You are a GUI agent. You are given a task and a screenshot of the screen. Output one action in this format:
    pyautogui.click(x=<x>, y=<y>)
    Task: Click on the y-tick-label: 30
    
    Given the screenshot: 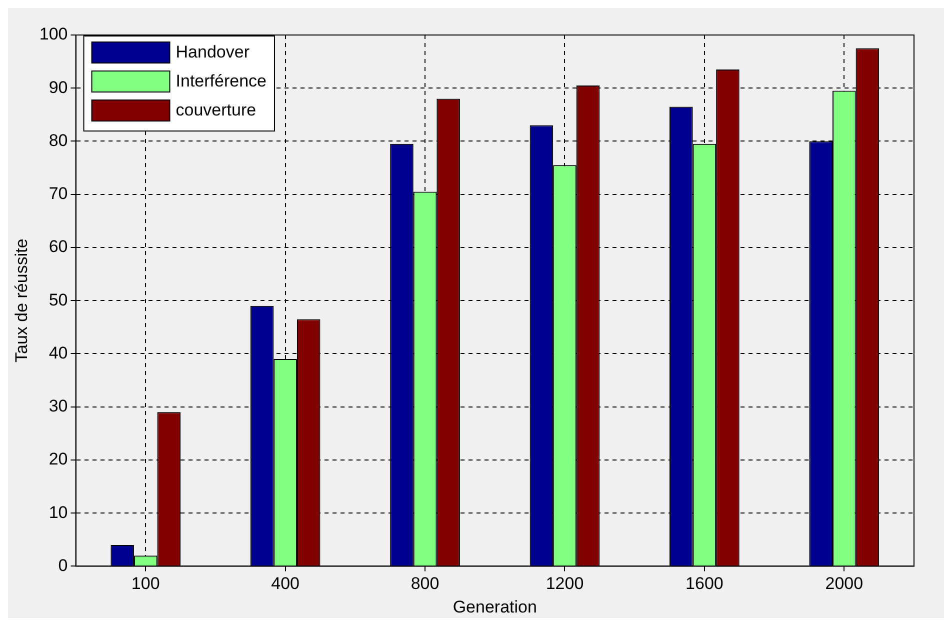 What is the action you would take?
    pyautogui.click(x=58, y=406)
    